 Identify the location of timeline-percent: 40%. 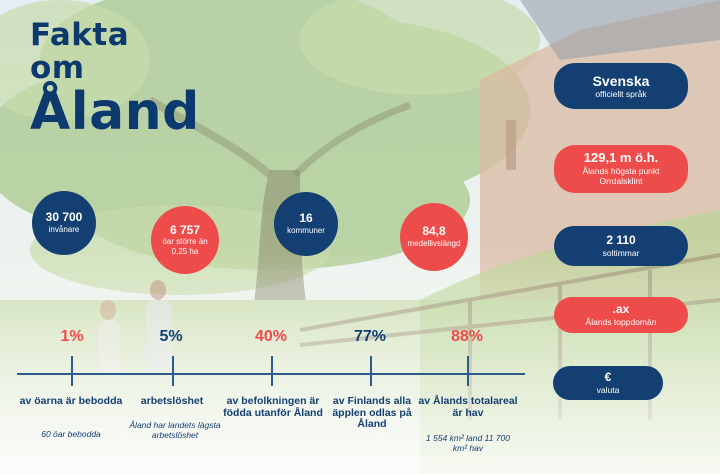
(271, 336).